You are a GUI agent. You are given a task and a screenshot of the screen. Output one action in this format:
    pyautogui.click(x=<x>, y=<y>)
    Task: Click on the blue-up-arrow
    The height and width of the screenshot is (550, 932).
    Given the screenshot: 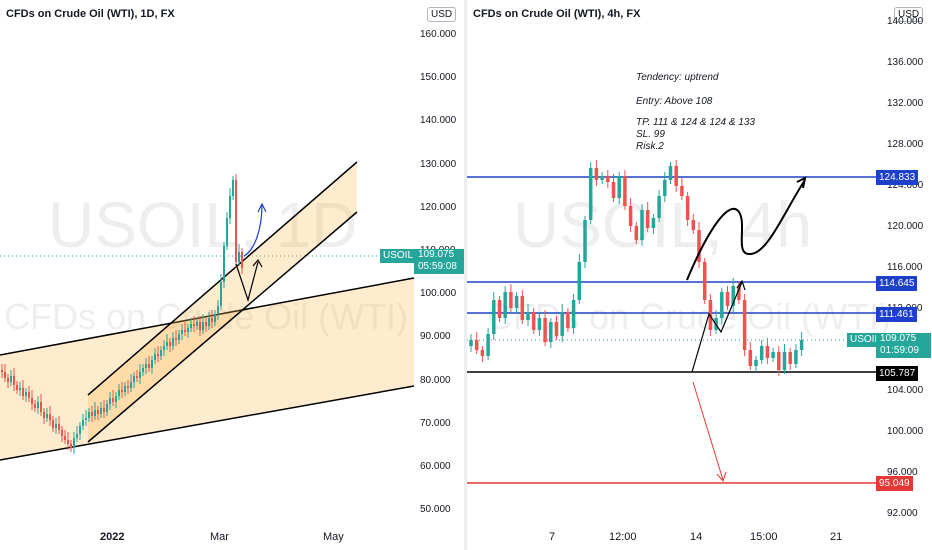 What is the action you would take?
    pyautogui.click(x=253, y=230)
    